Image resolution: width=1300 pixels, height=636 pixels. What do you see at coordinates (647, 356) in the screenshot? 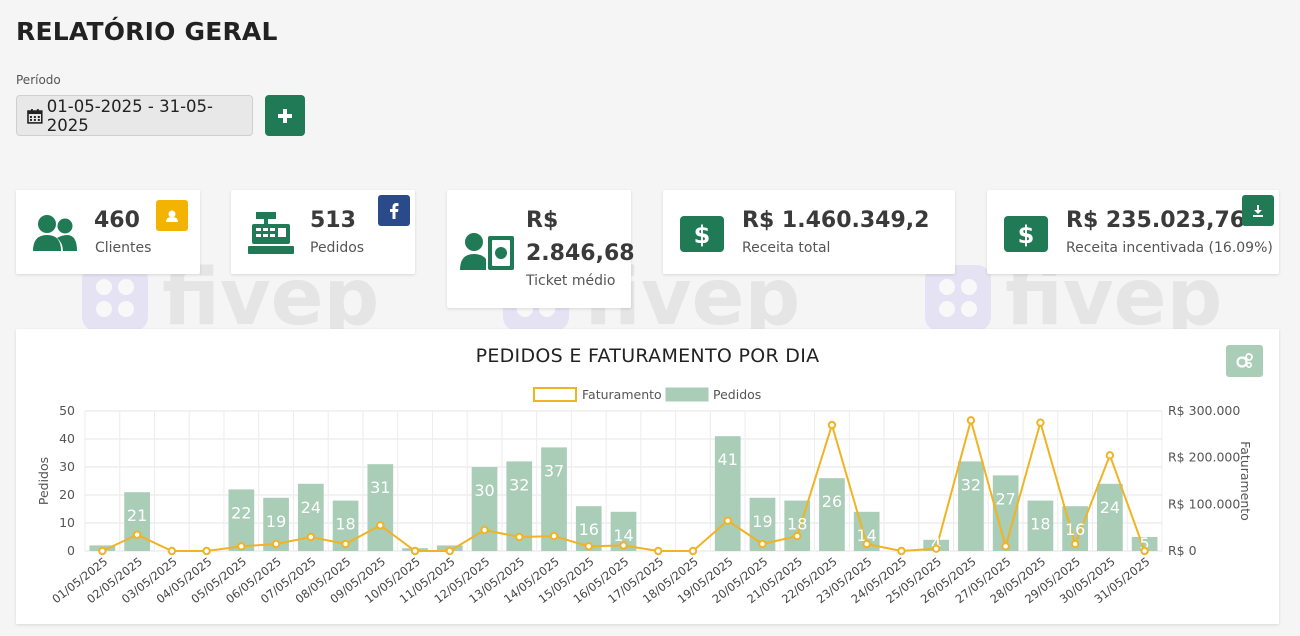
I see `chart-title: PEDIDOS E FATURAMENTO POR DIA` at bounding box center [647, 356].